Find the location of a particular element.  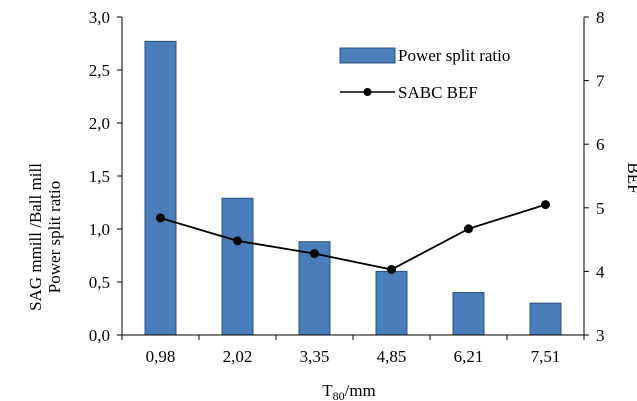

left-tick-label-3: 1,5 is located at coordinates (99, 176).